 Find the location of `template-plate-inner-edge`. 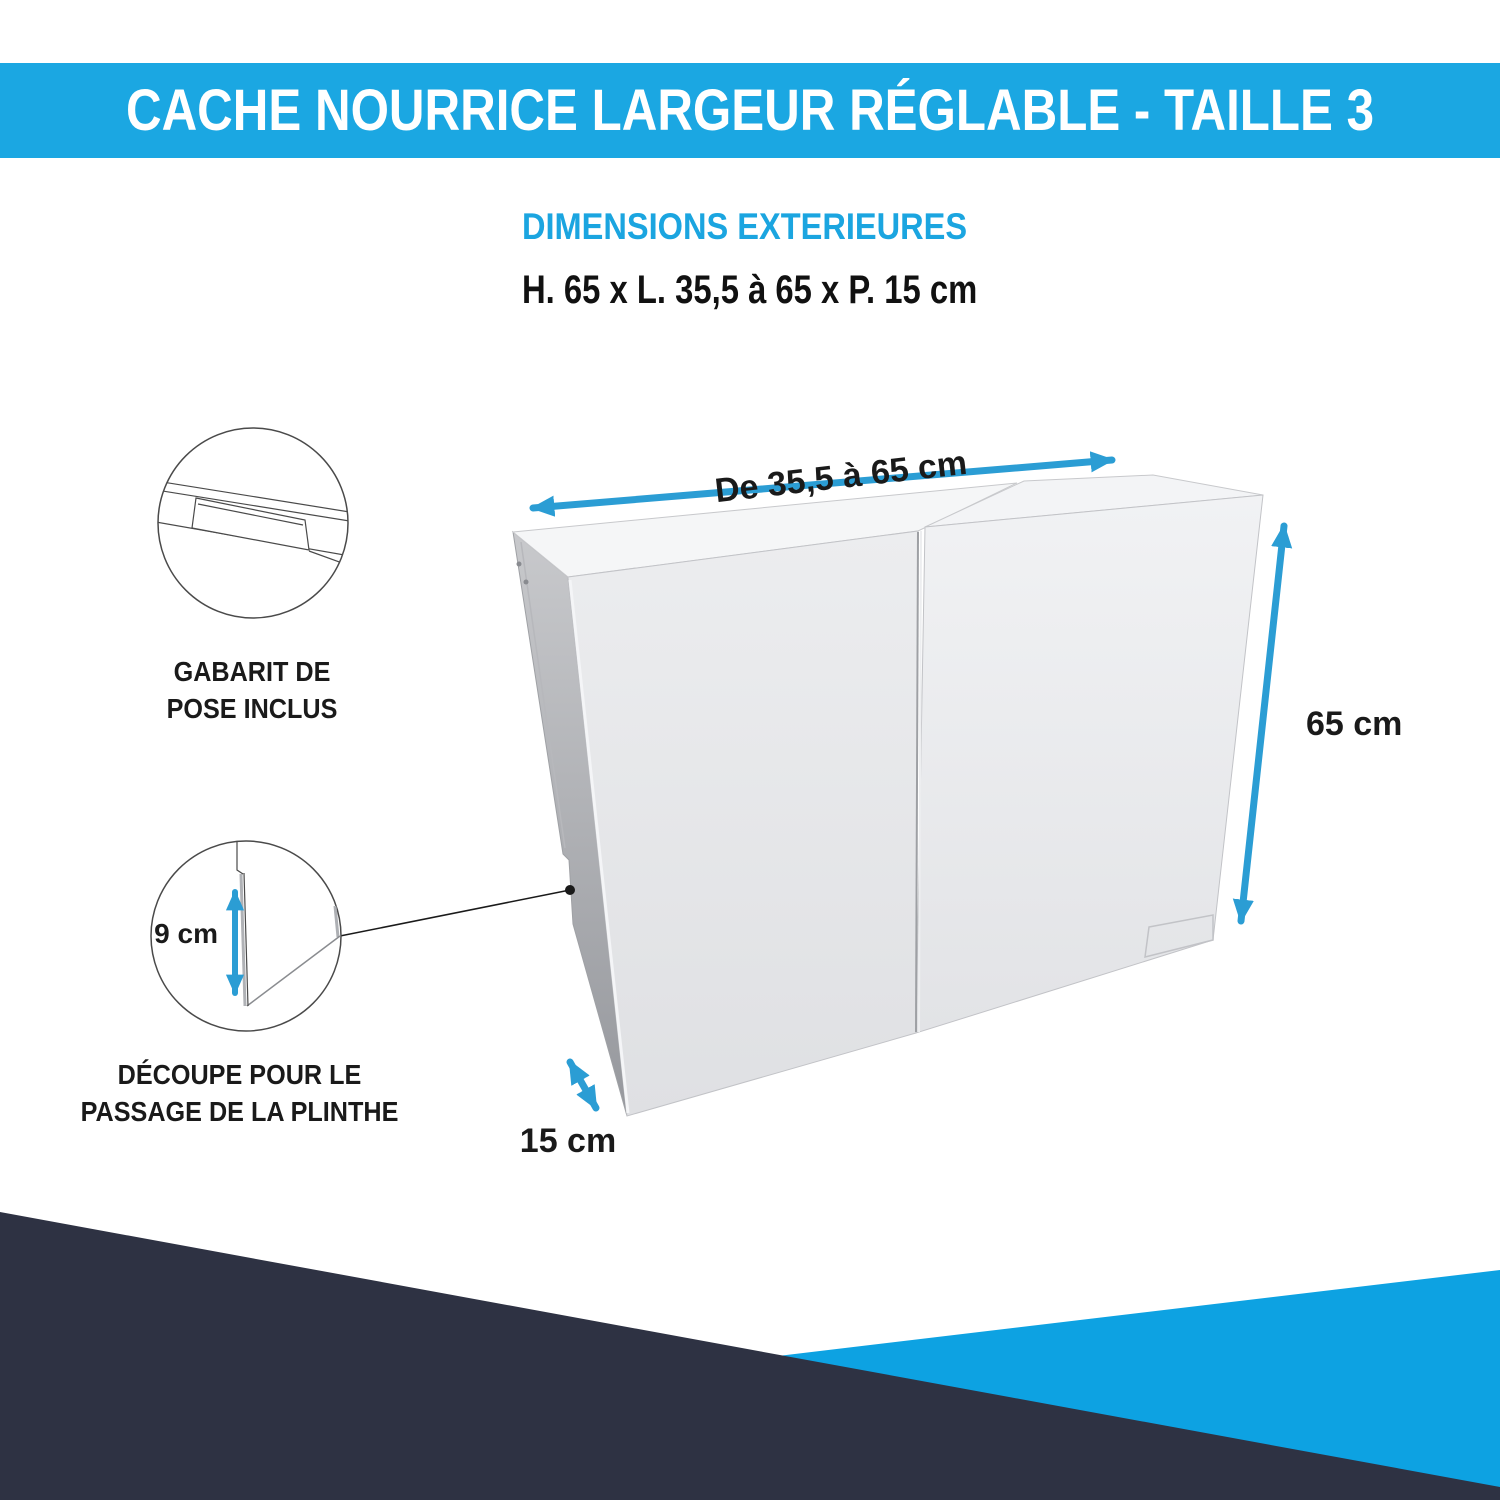

template-plate-inner-edge is located at coordinates (250, 514).